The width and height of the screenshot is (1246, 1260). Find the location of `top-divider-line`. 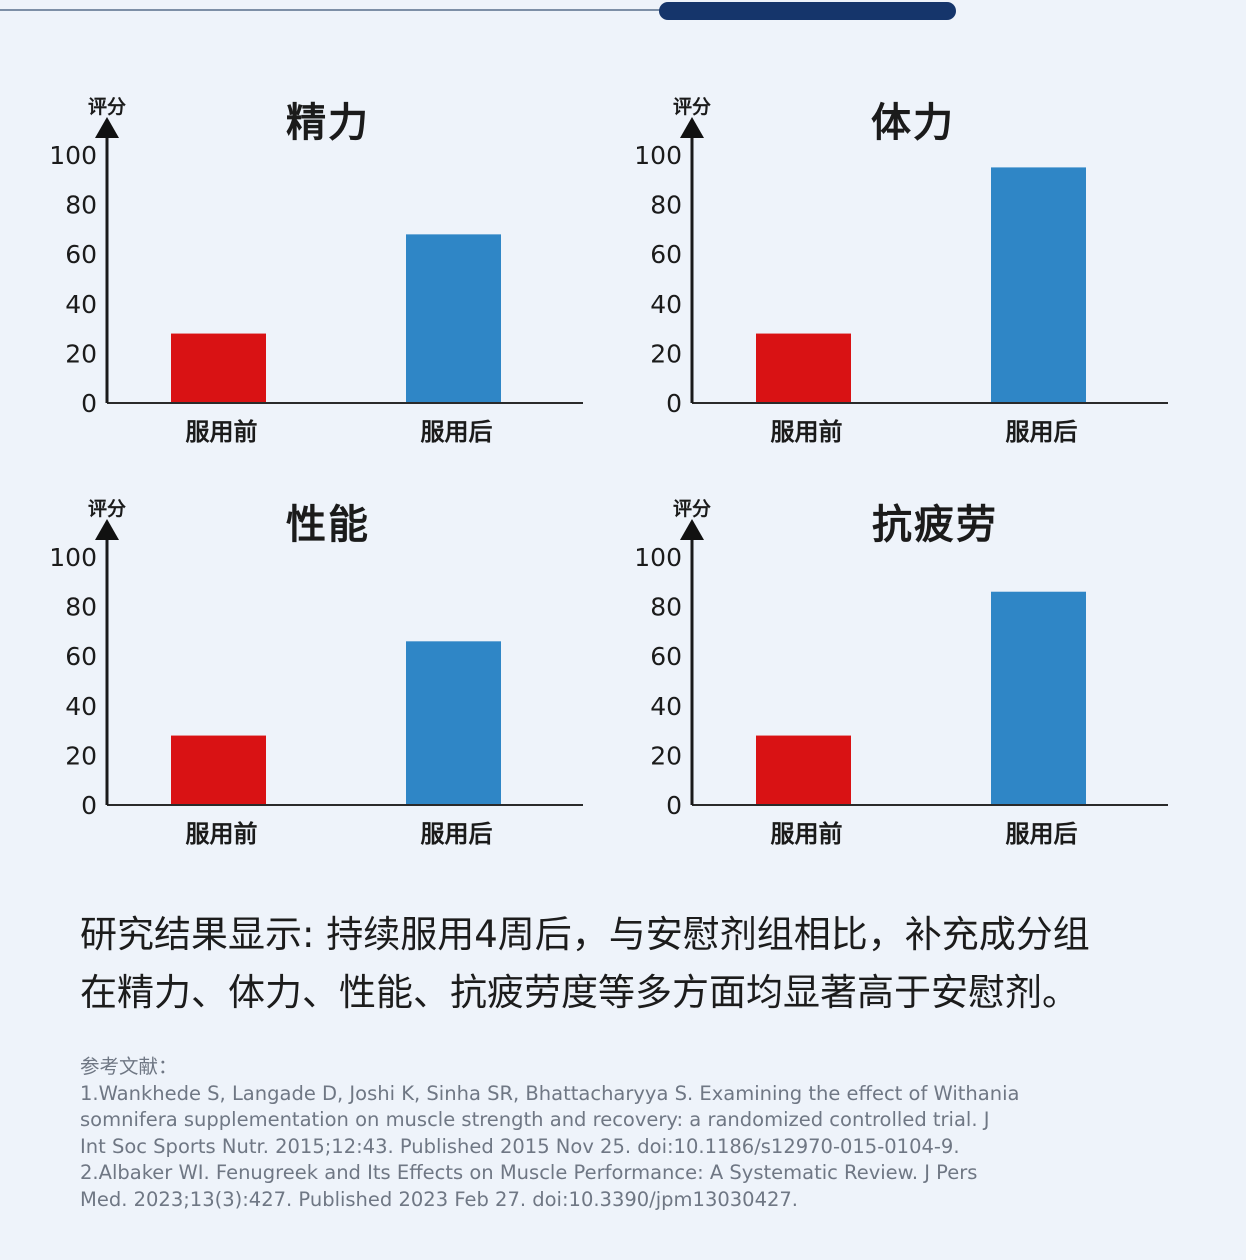

top-divider-line is located at coordinates (330, 10).